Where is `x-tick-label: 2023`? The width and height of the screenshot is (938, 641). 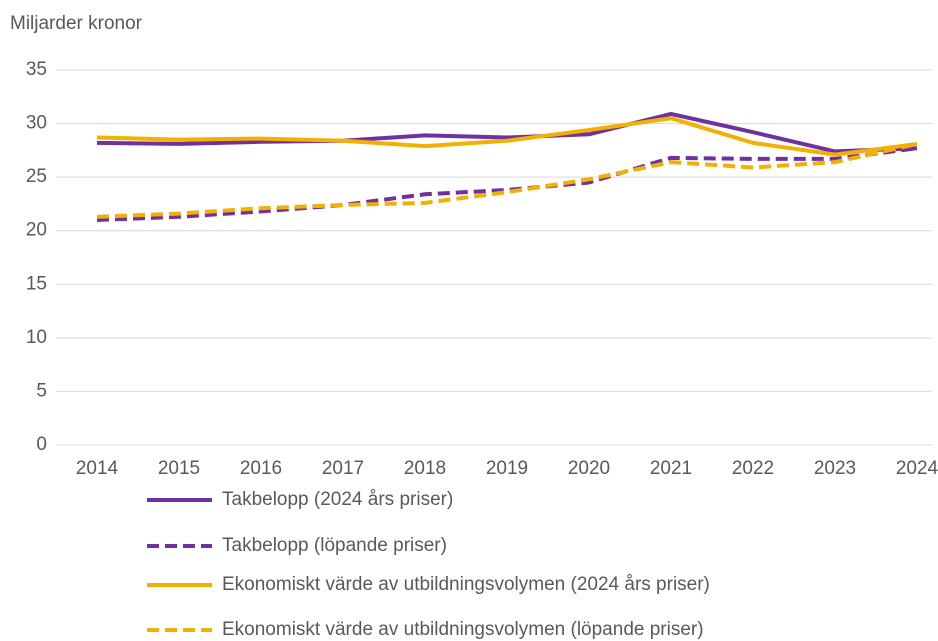
x-tick-label: 2023 is located at coordinates (835, 468).